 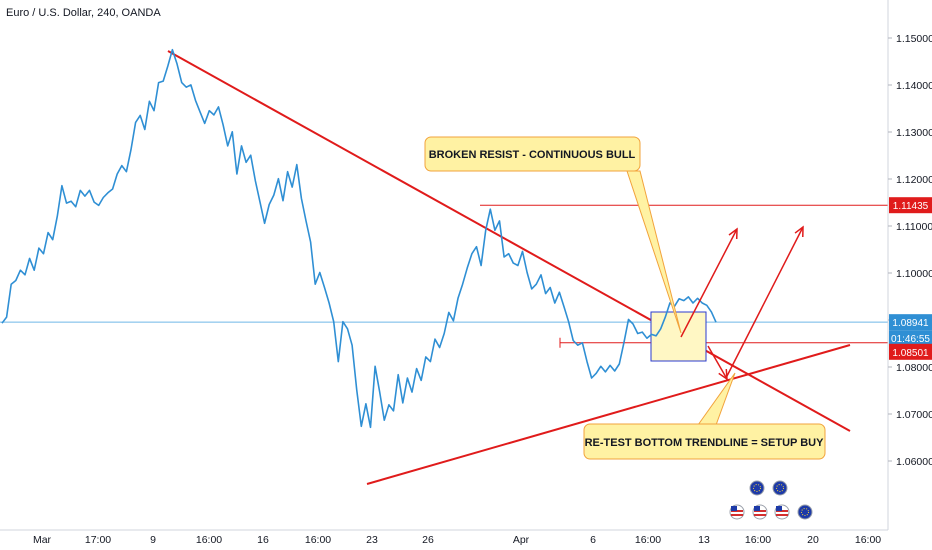 What do you see at coordinates (813, 540) in the screenshot?
I see `x-tick-label: 20` at bounding box center [813, 540].